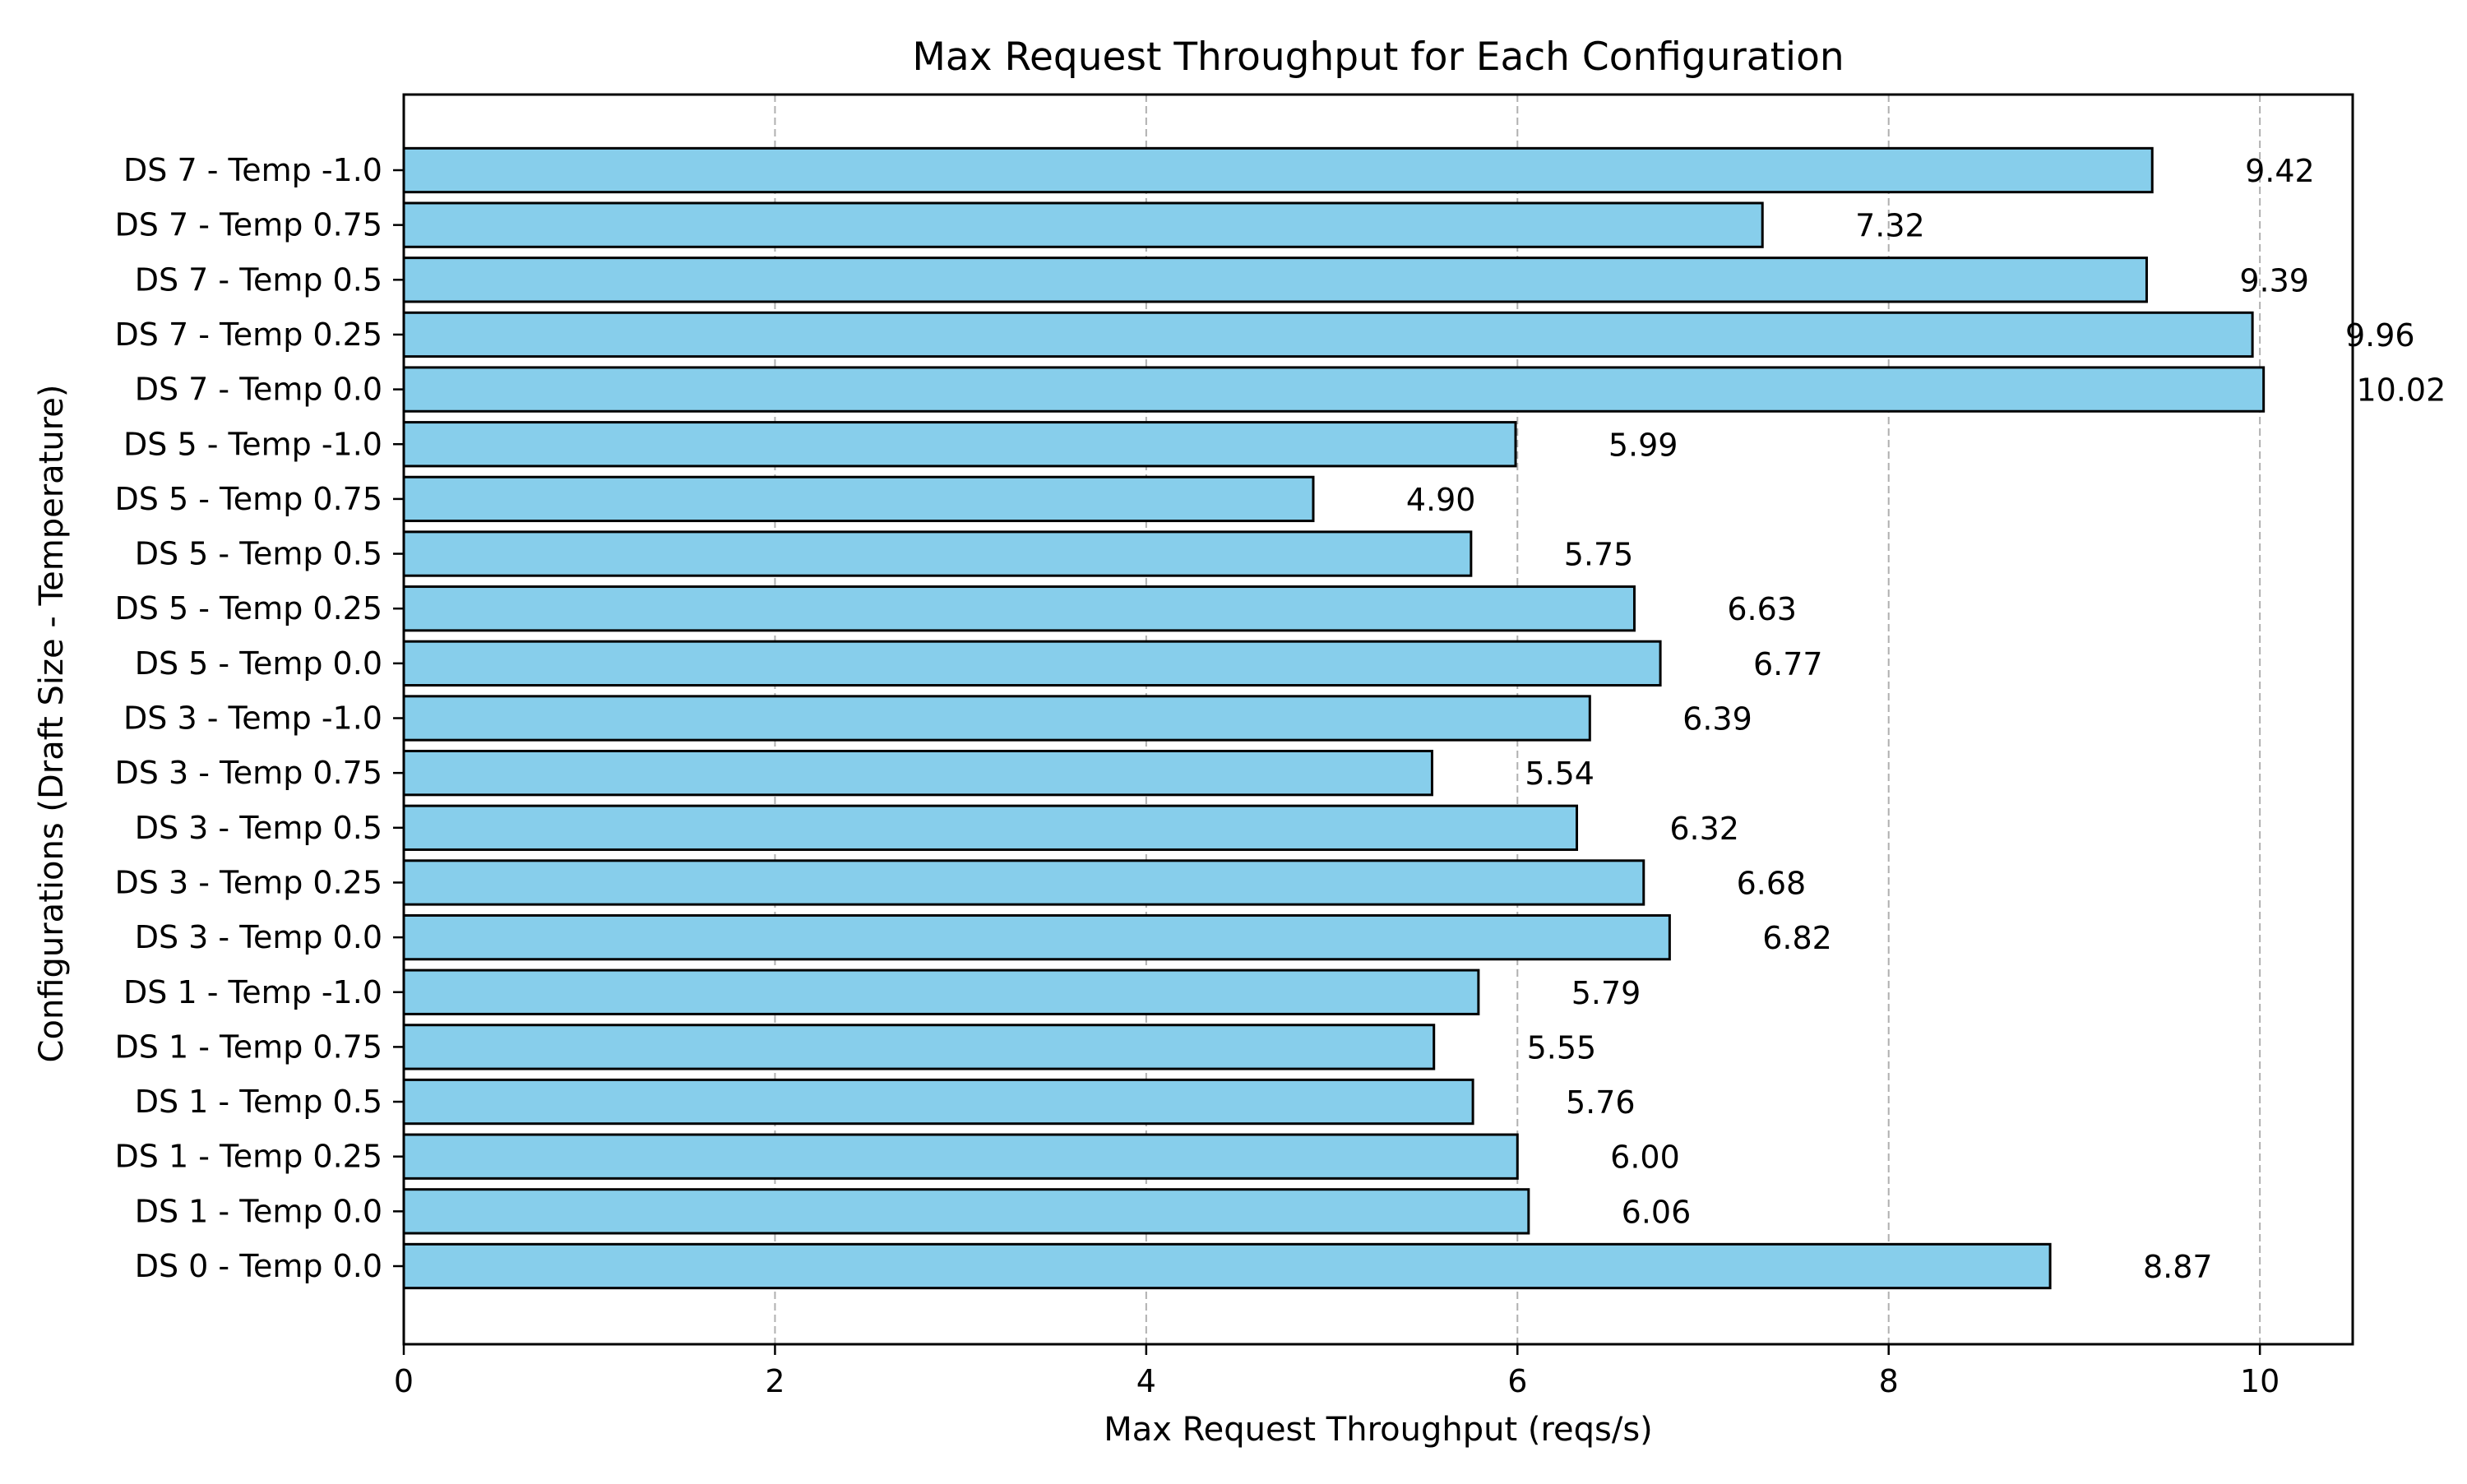 This screenshot has height=1484, width=2467. Describe the element at coordinates (1441, 500) in the screenshot. I see `bar-value-label: 4.90` at that location.